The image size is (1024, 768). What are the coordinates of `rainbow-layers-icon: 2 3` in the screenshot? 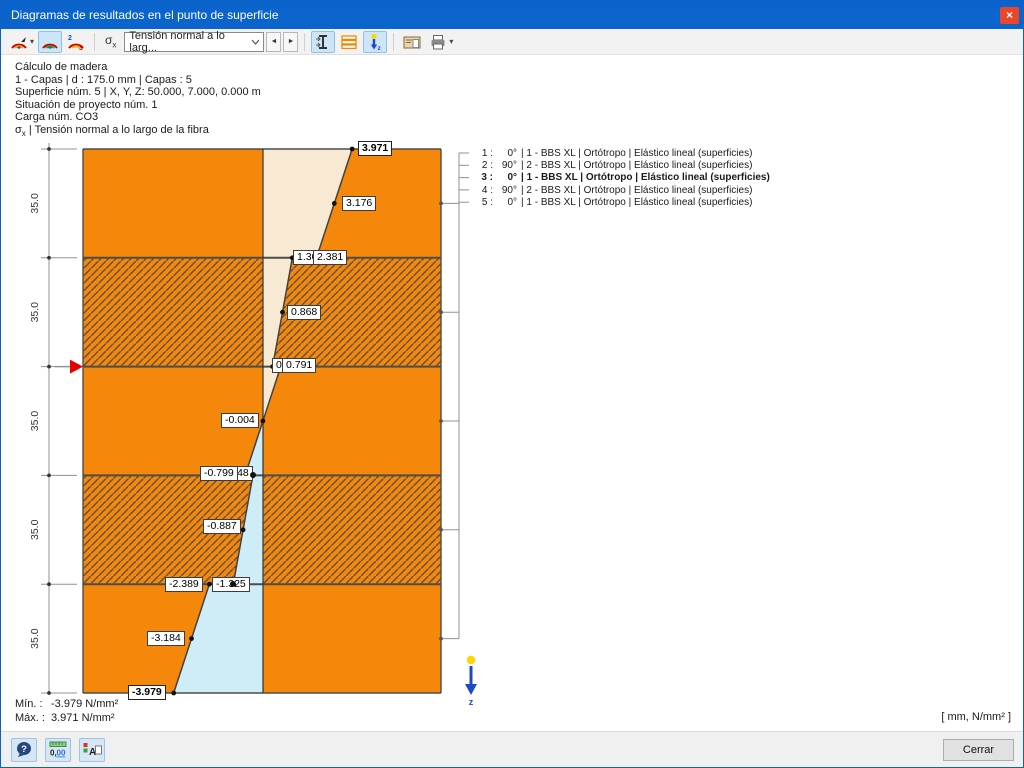 It's located at (76, 43).